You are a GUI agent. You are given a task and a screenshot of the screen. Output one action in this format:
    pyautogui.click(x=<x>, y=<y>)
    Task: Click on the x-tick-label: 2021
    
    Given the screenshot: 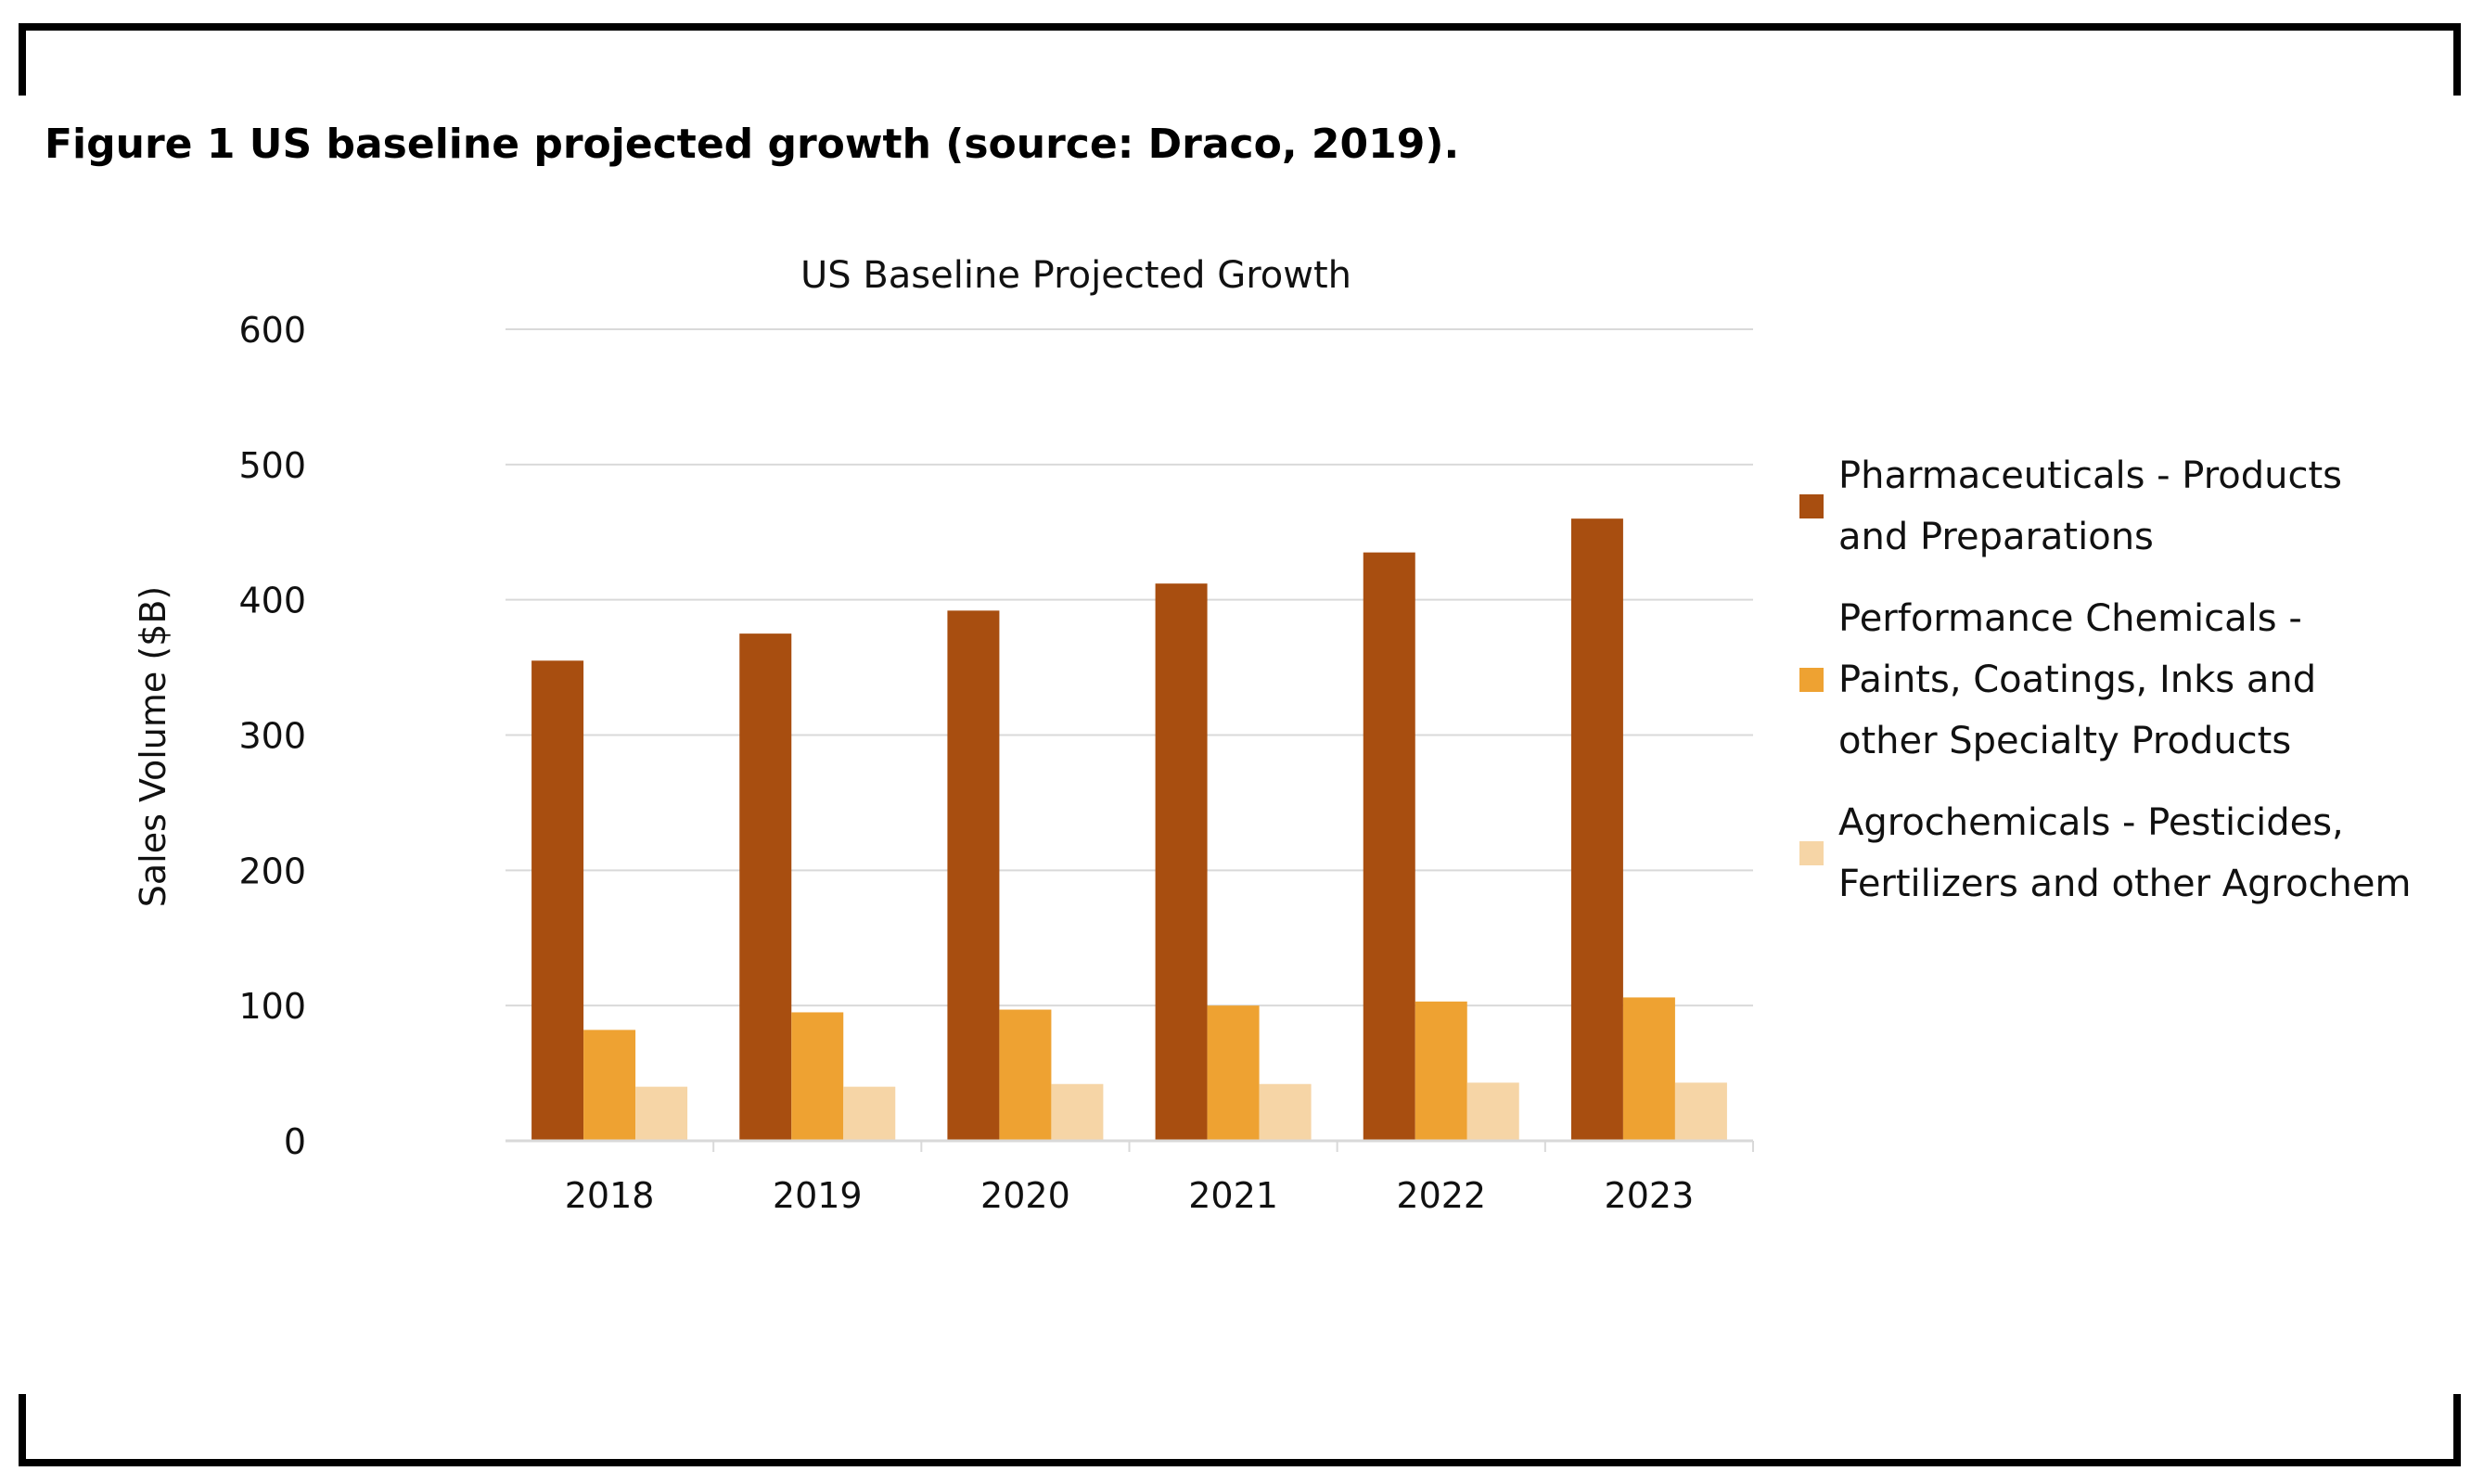 What is the action you would take?
    pyautogui.click(x=1233, y=1195)
    